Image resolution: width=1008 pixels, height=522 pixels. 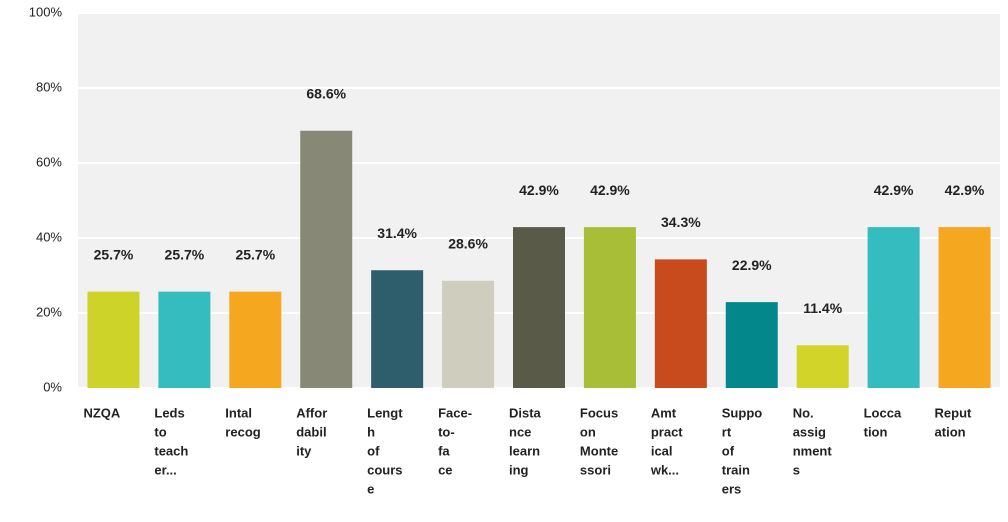 I want to click on y-tick-label: 60%, so click(x=49, y=161).